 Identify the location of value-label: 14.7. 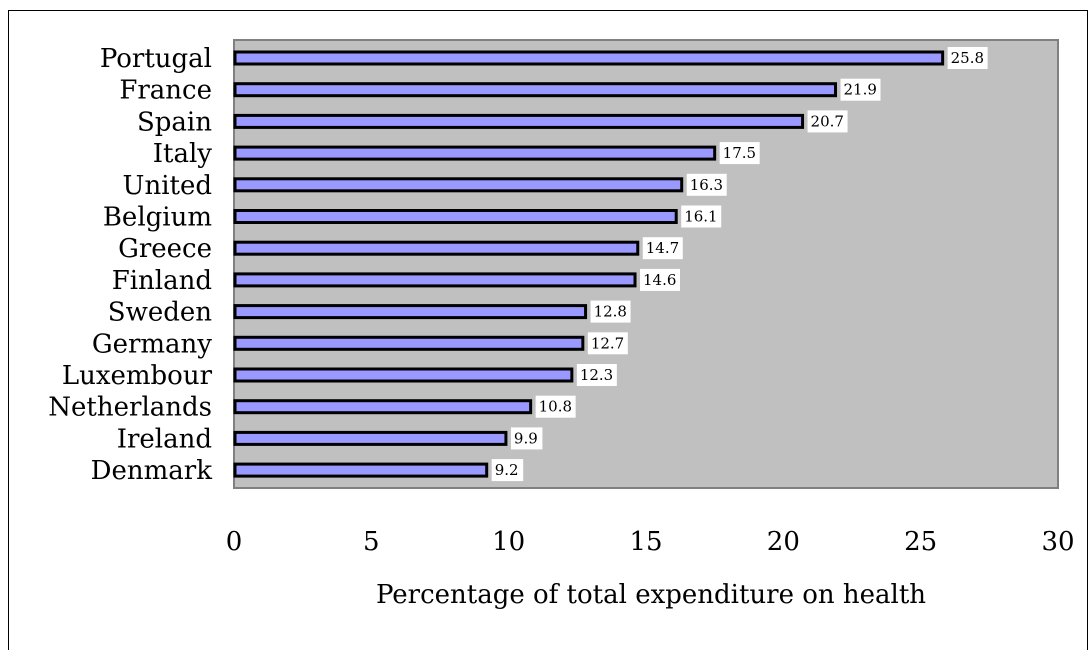
(662, 248).